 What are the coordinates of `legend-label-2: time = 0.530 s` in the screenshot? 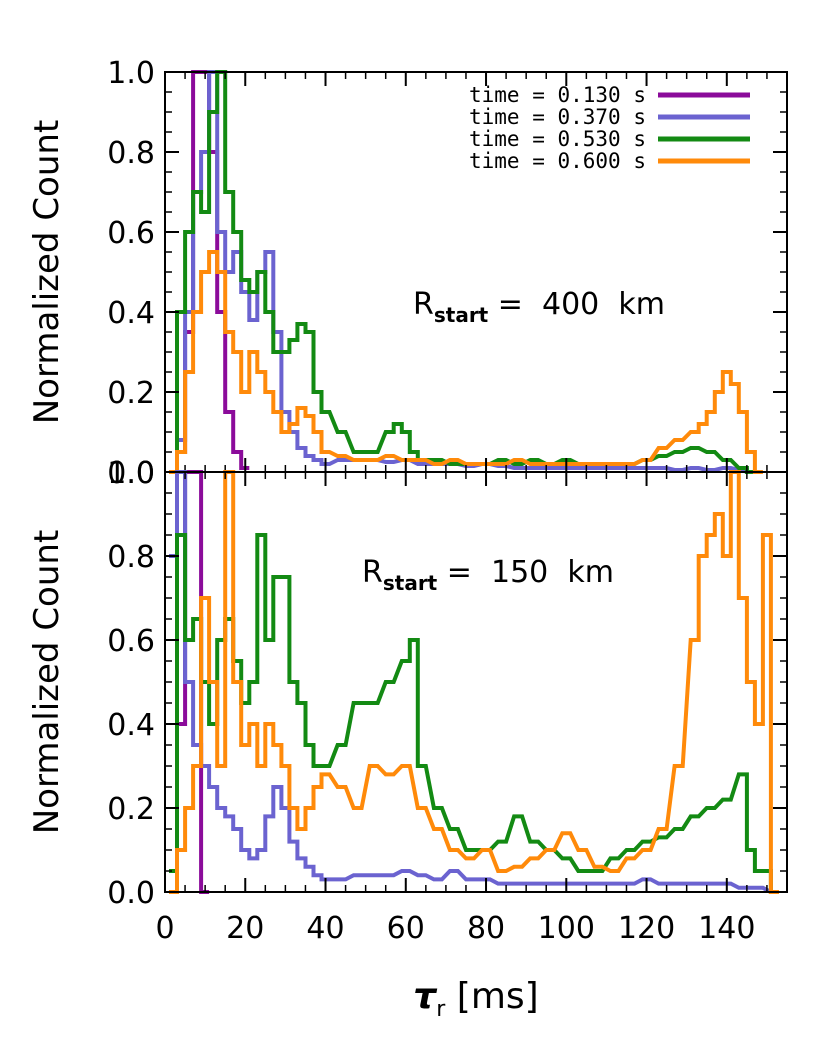 It's located at (557, 139).